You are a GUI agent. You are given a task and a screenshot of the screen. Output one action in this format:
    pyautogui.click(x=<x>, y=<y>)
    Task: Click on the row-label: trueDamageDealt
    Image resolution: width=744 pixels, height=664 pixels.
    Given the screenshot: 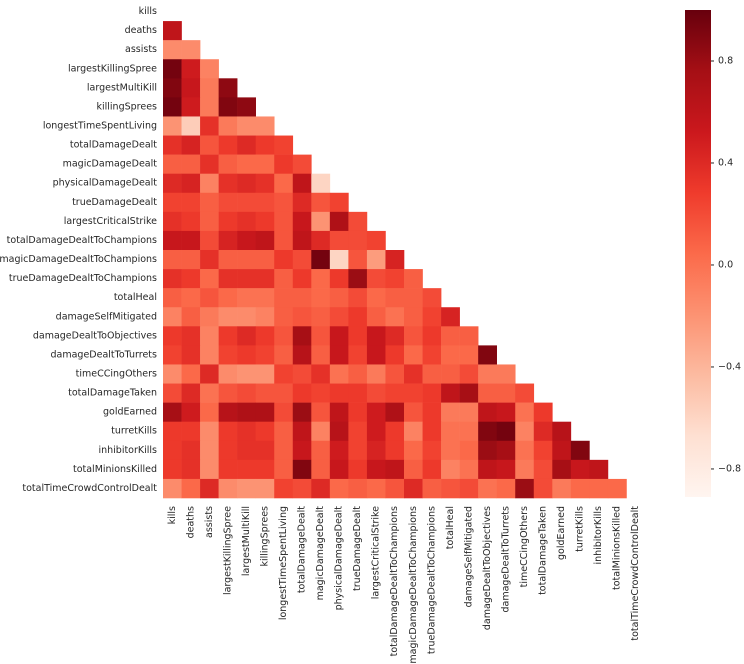 What is the action you would take?
    pyautogui.click(x=114, y=202)
    